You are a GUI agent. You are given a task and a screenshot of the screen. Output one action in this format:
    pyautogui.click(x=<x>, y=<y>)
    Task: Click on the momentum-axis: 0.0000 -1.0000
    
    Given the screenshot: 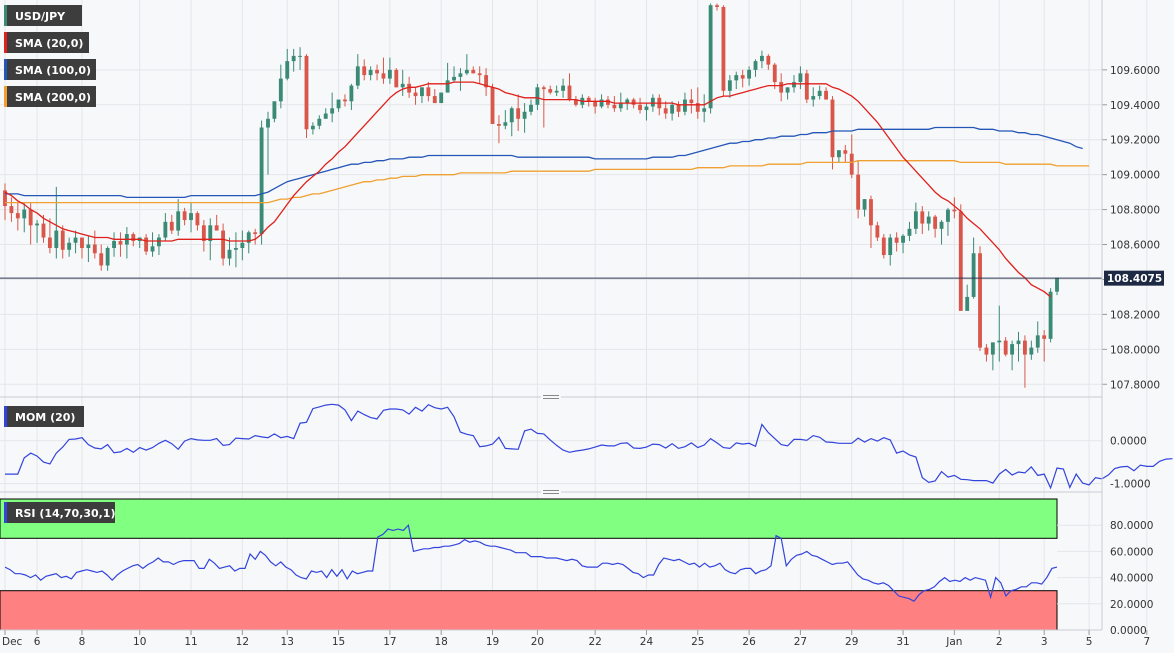 What is the action you would take?
    pyautogui.click(x=1130, y=463)
    